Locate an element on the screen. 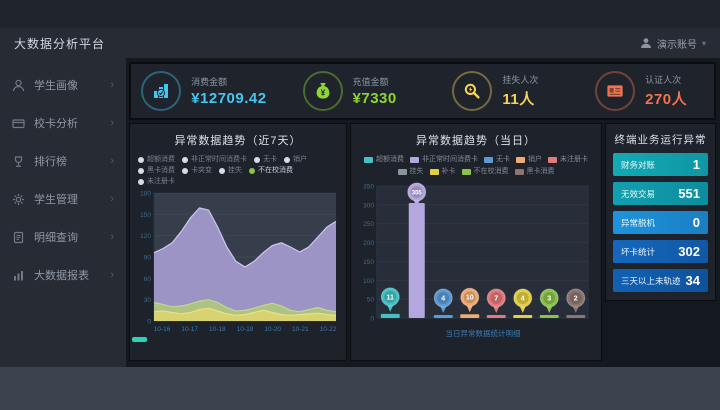  stat-row-no-trace-3days: 三天以上未轨迹 34 is located at coordinates (660, 280).